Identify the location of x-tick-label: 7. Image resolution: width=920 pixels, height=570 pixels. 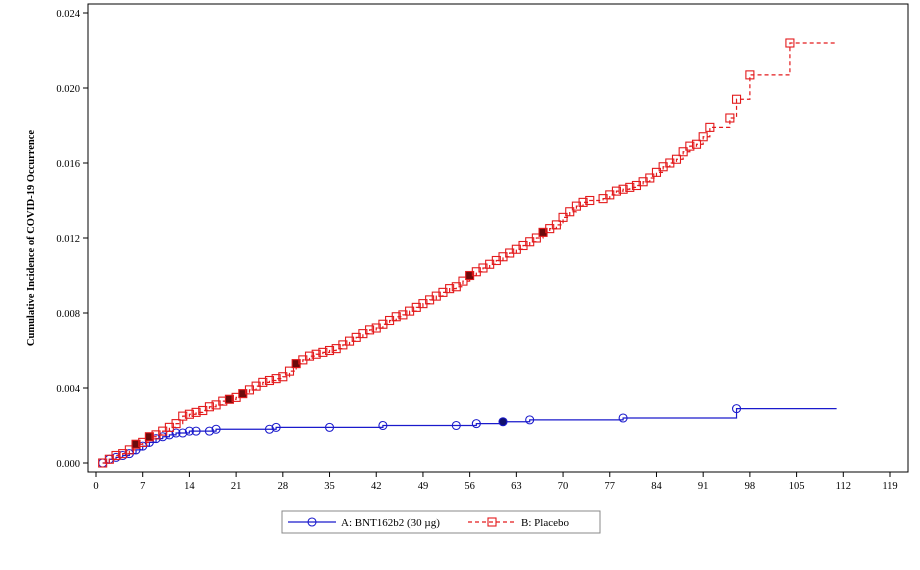
(142, 486).